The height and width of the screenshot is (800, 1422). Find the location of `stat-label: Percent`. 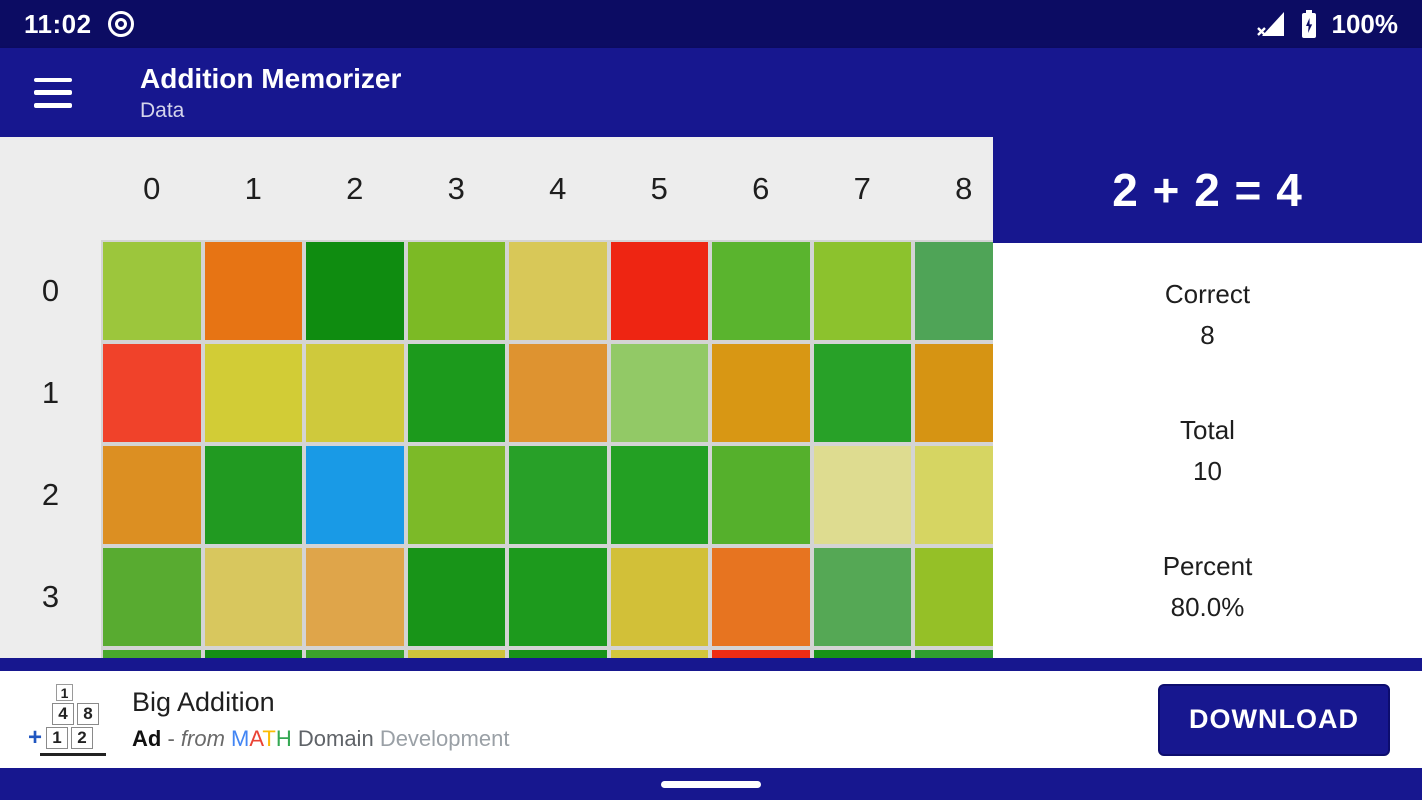

stat-label: Percent is located at coordinates (1207, 565).